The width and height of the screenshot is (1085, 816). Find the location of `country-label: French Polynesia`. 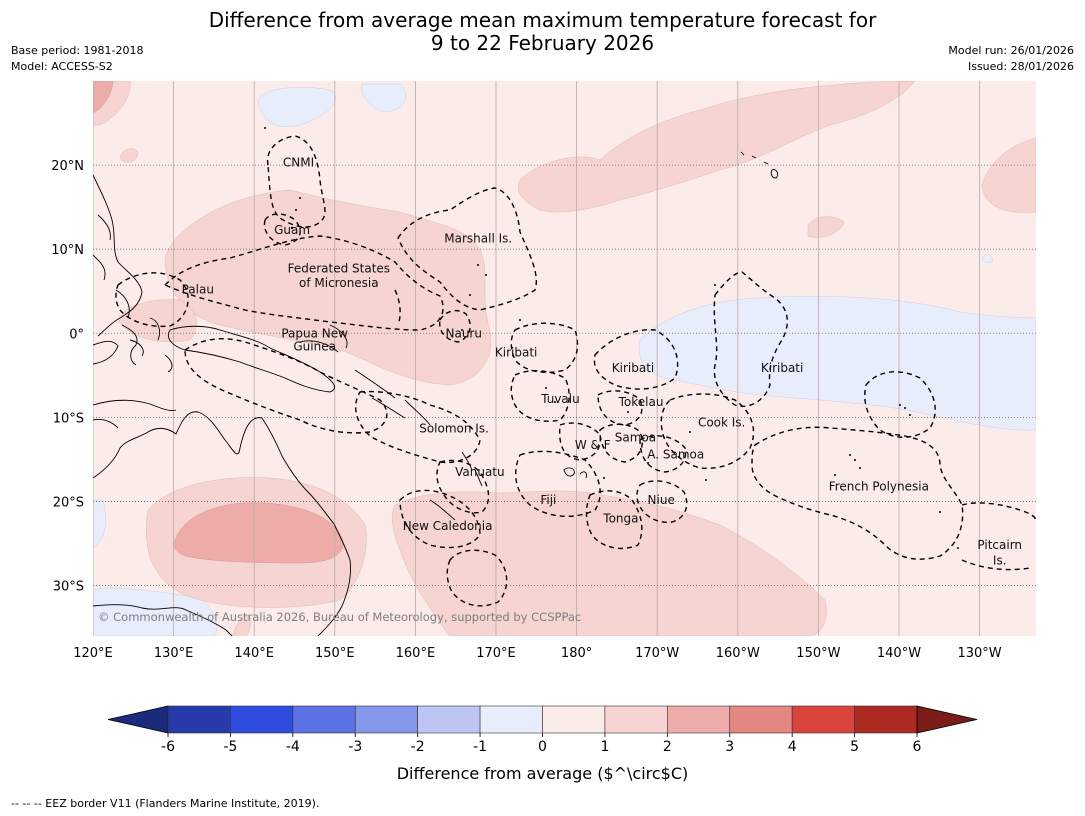

country-label: French Polynesia is located at coordinates (879, 486).